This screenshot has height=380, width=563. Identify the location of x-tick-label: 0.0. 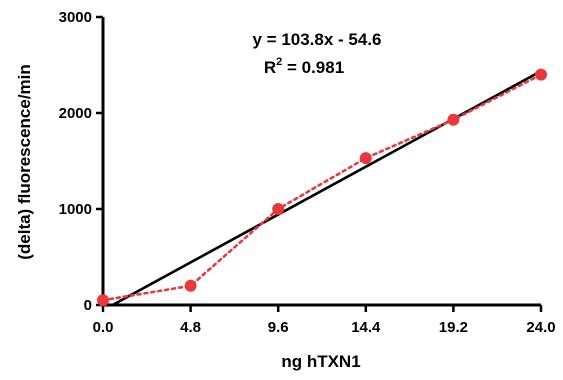
(103, 327).